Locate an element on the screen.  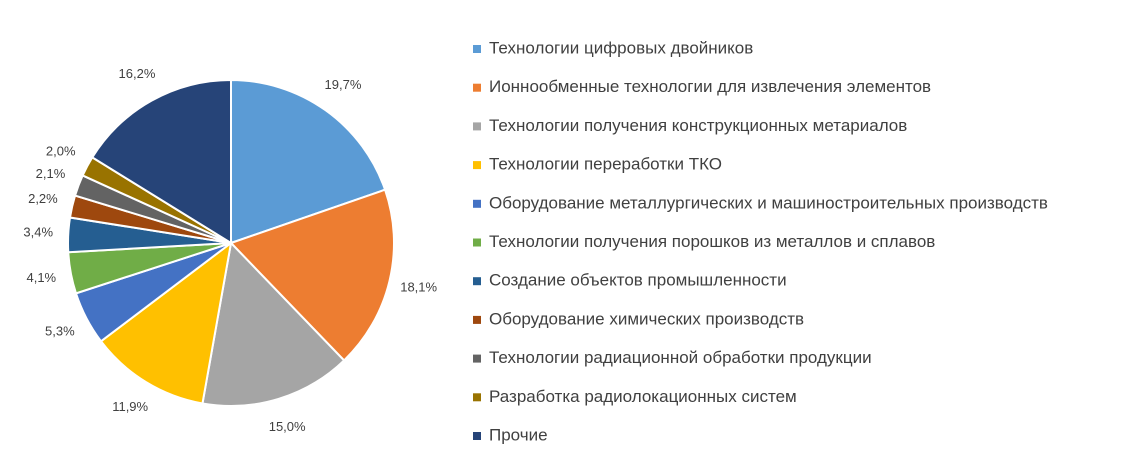
data-label: 19,7% is located at coordinates (343, 84).